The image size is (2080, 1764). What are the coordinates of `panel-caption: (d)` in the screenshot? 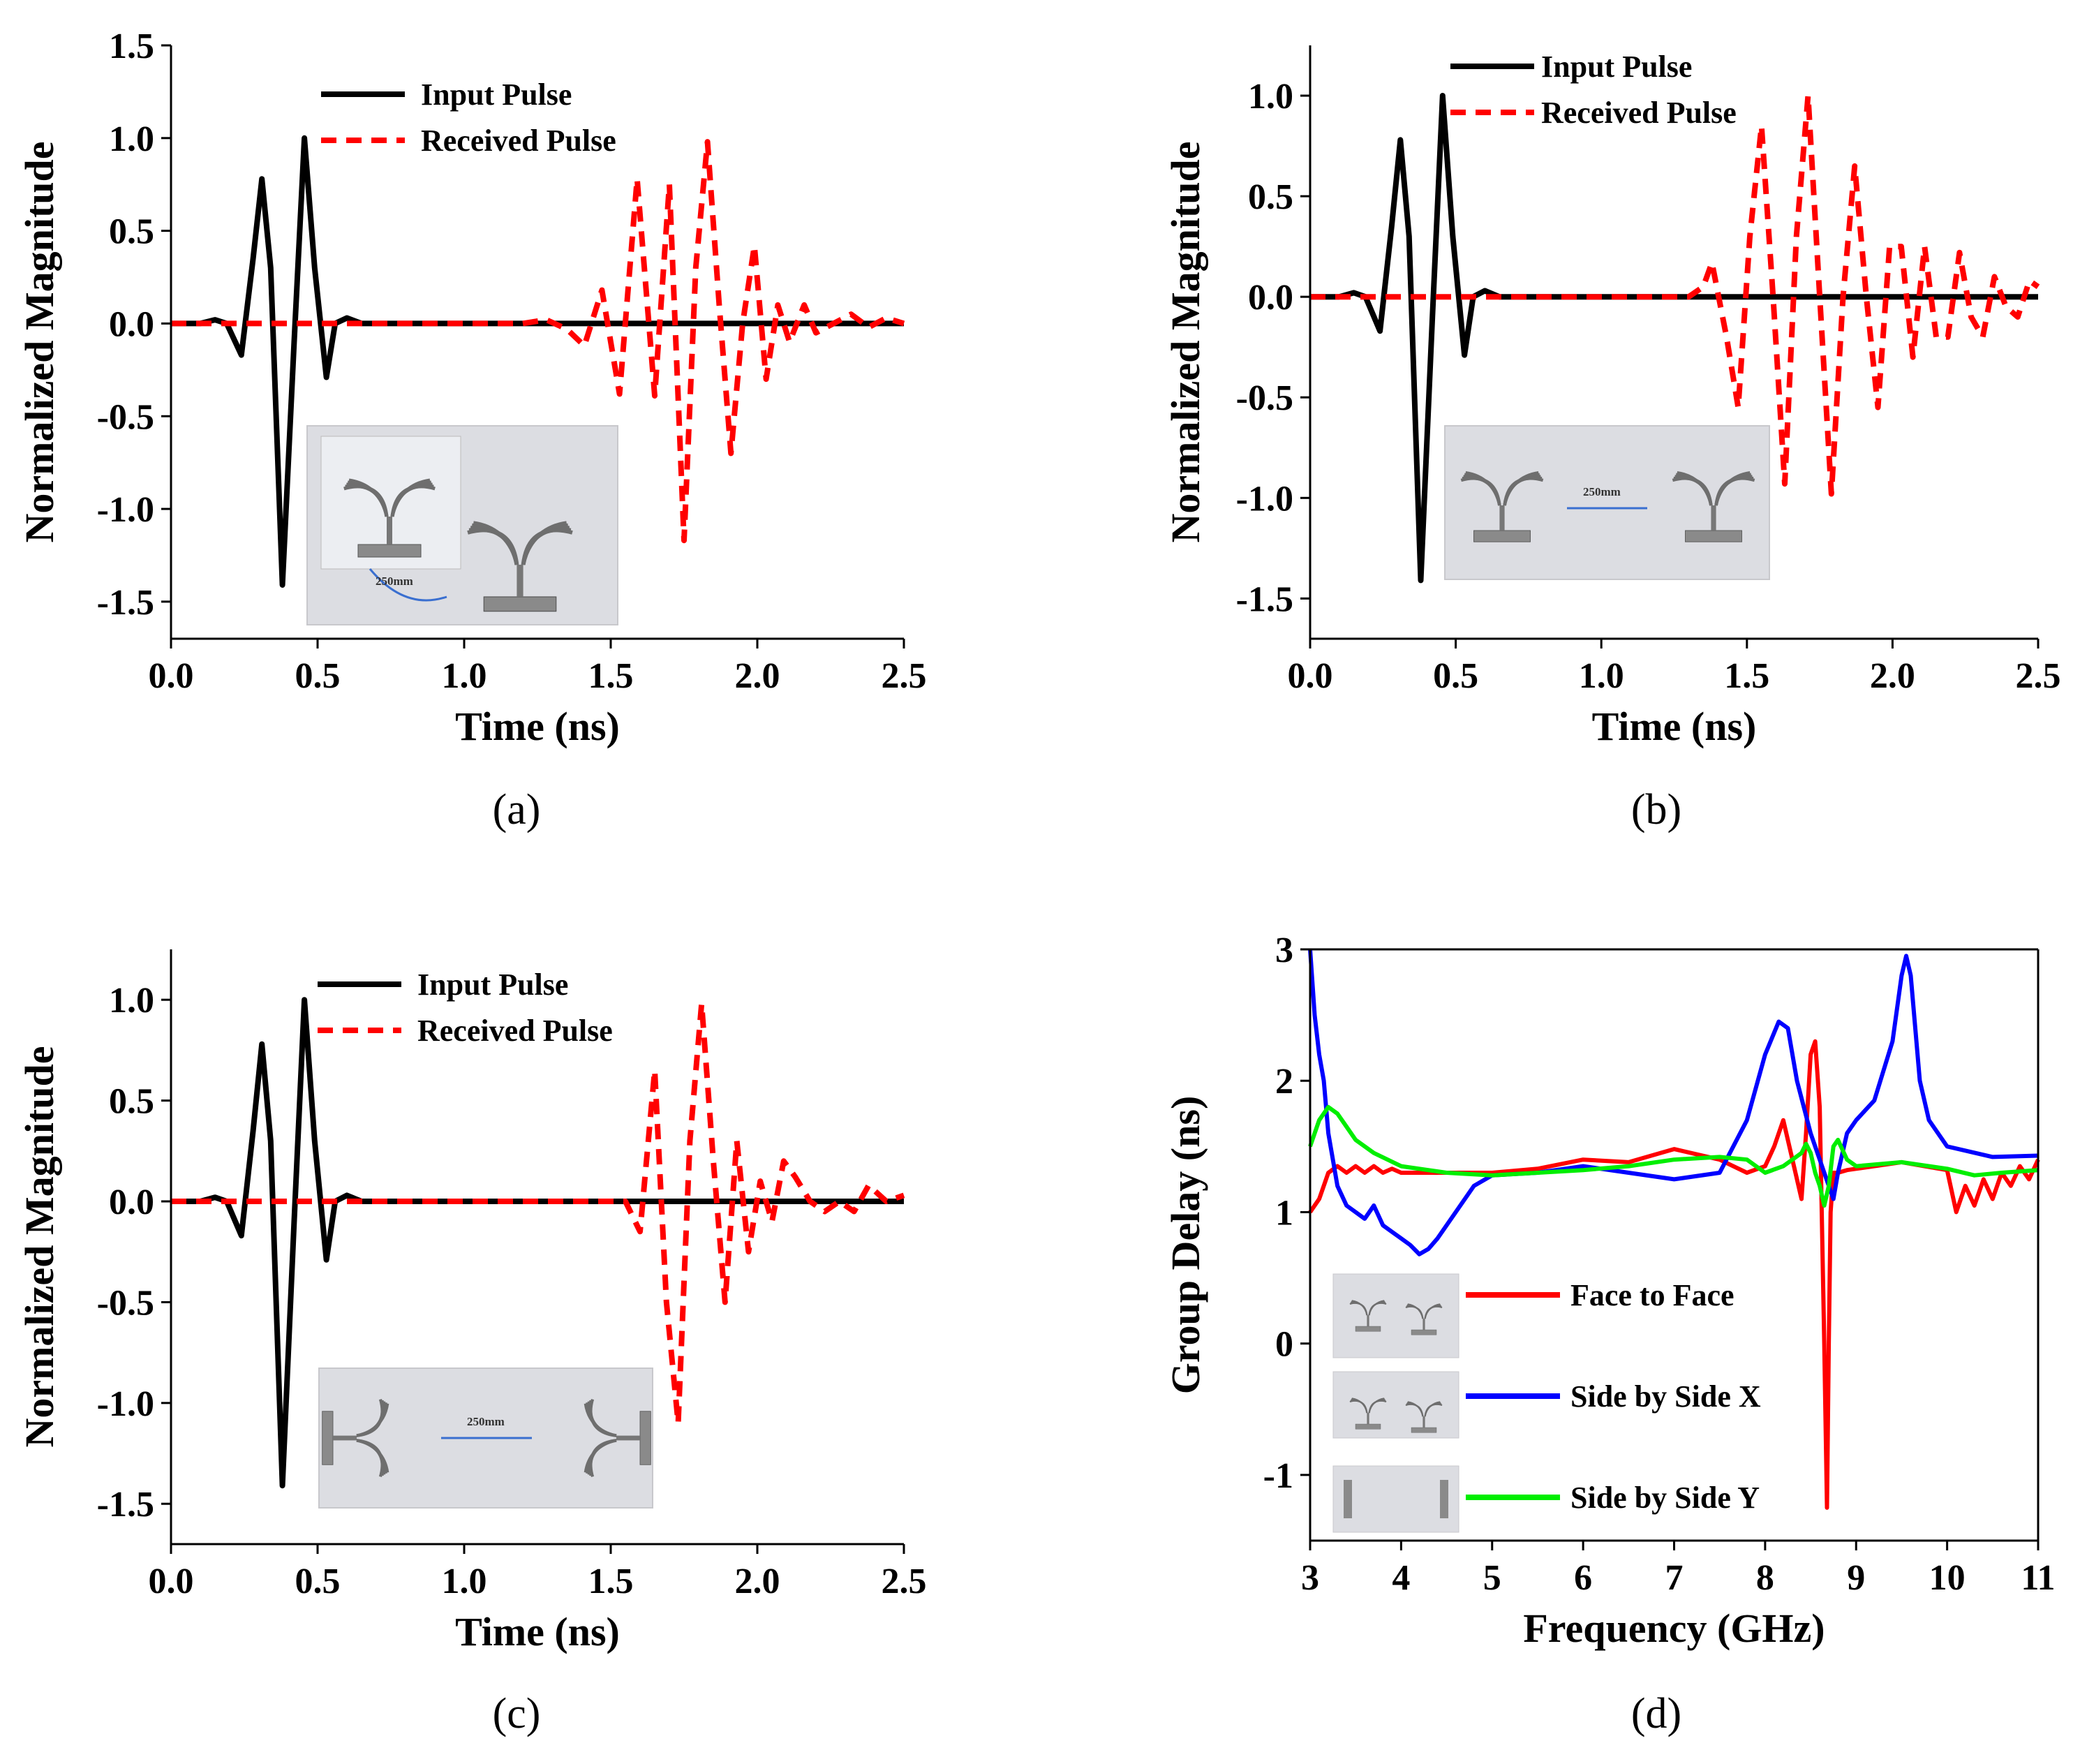 It's located at (1656, 1713).